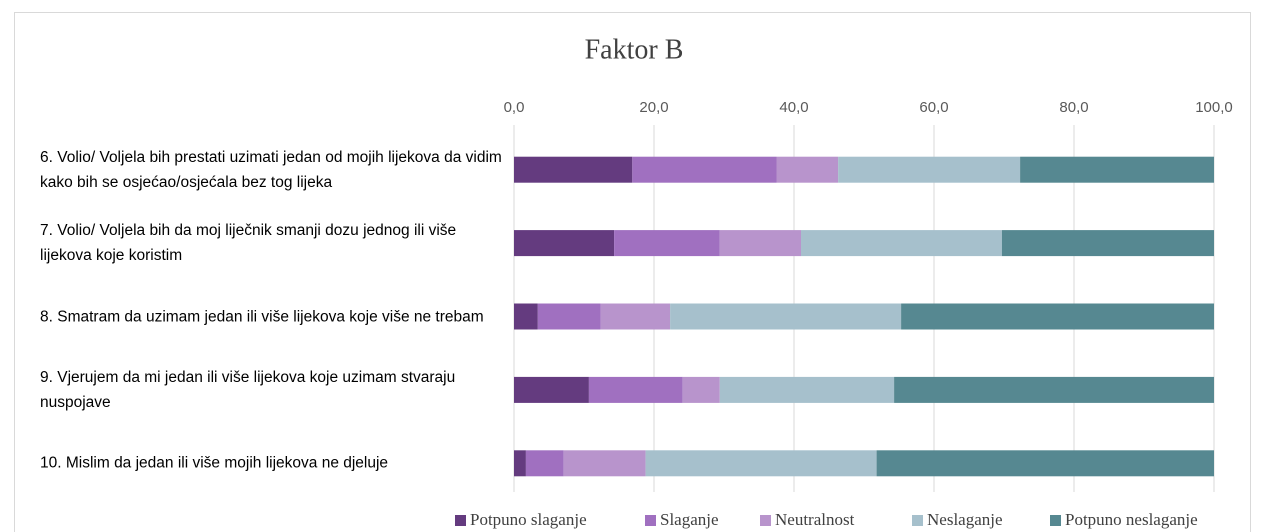 The width and height of the screenshot is (1264, 532). Describe the element at coordinates (653, 107) in the screenshot. I see `x-tick-label: 20,0` at that location.